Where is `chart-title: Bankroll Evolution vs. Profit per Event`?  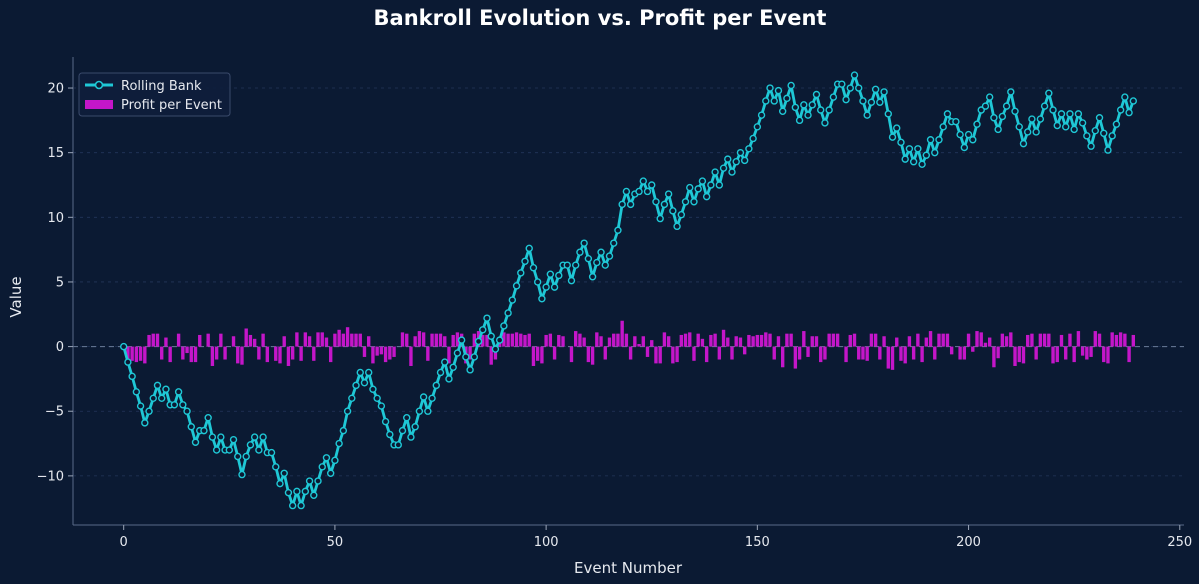 chart-title: Bankroll Evolution vs. Profit per Event is located at coordinates (600, 18).